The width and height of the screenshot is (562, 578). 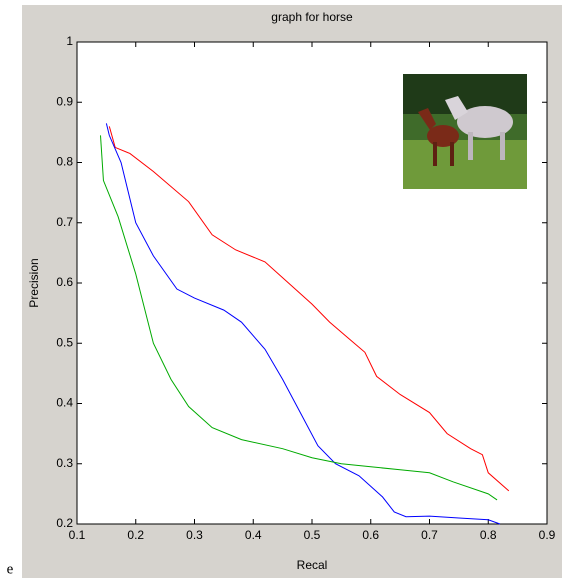 I want to click on y-tick-label: 1, so click(x=69, y=41).